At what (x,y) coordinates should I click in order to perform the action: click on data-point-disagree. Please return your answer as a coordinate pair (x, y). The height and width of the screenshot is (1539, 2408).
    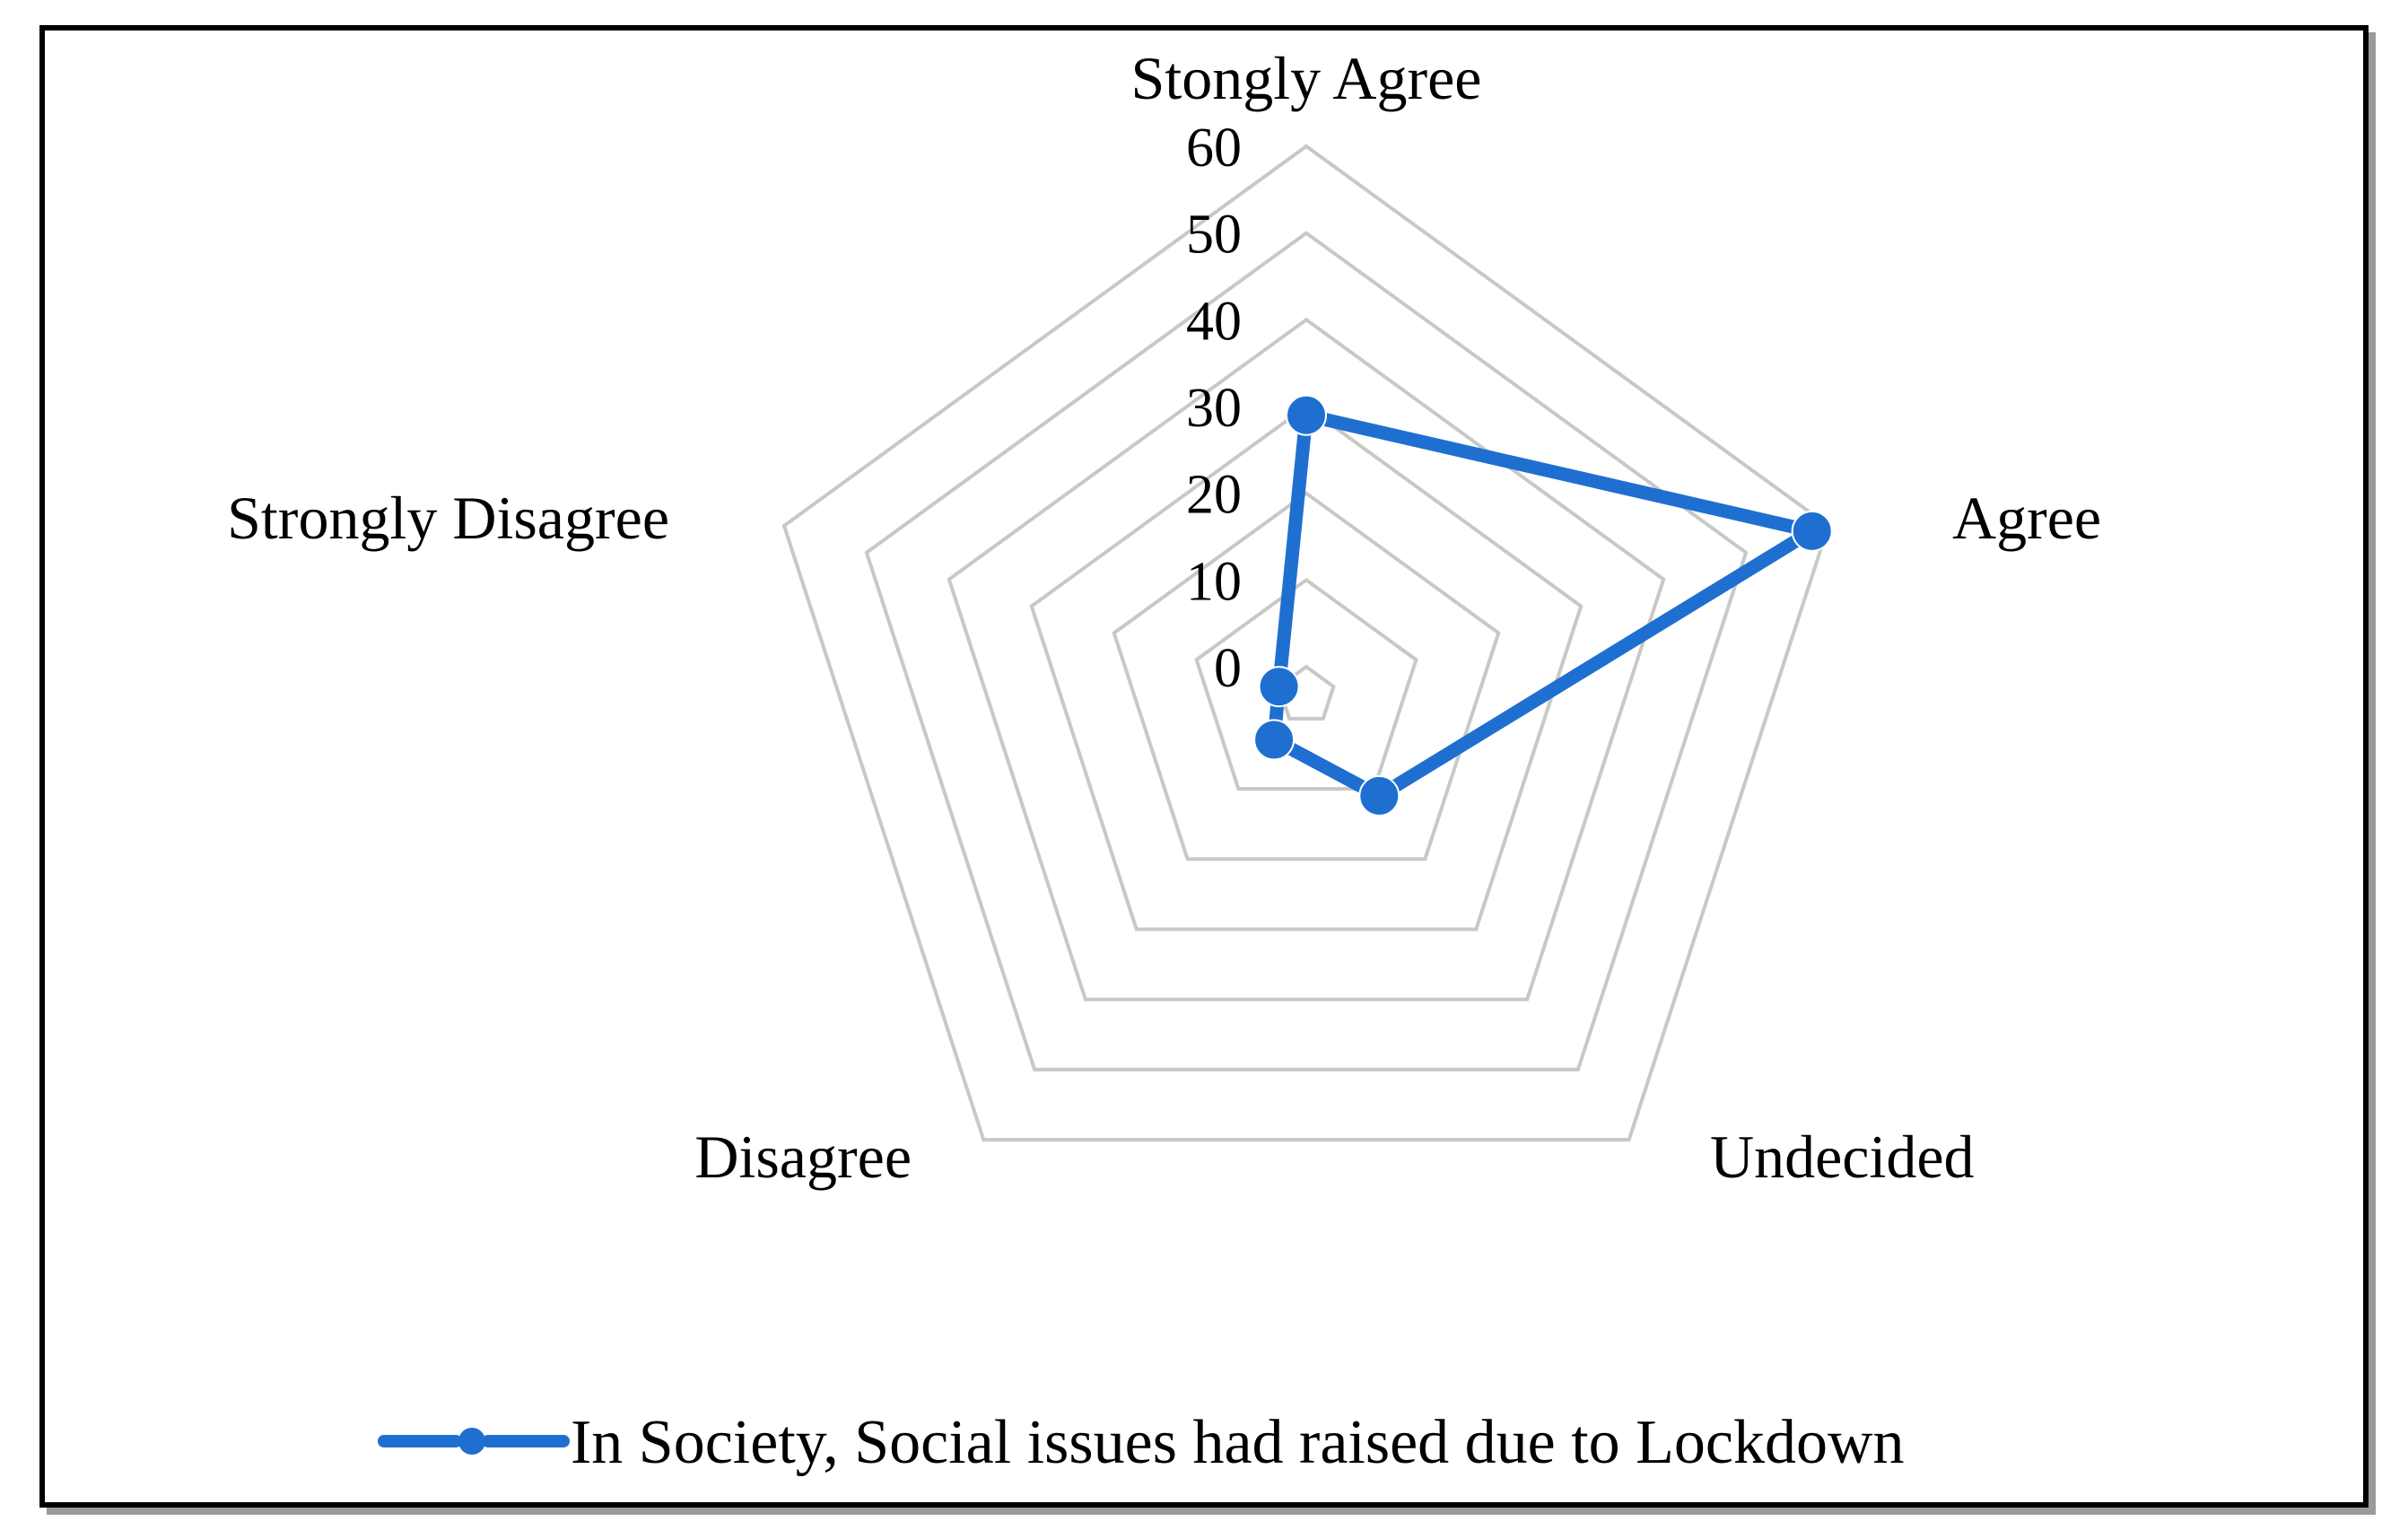
    Looking at the image, I should click on (1274, 740).